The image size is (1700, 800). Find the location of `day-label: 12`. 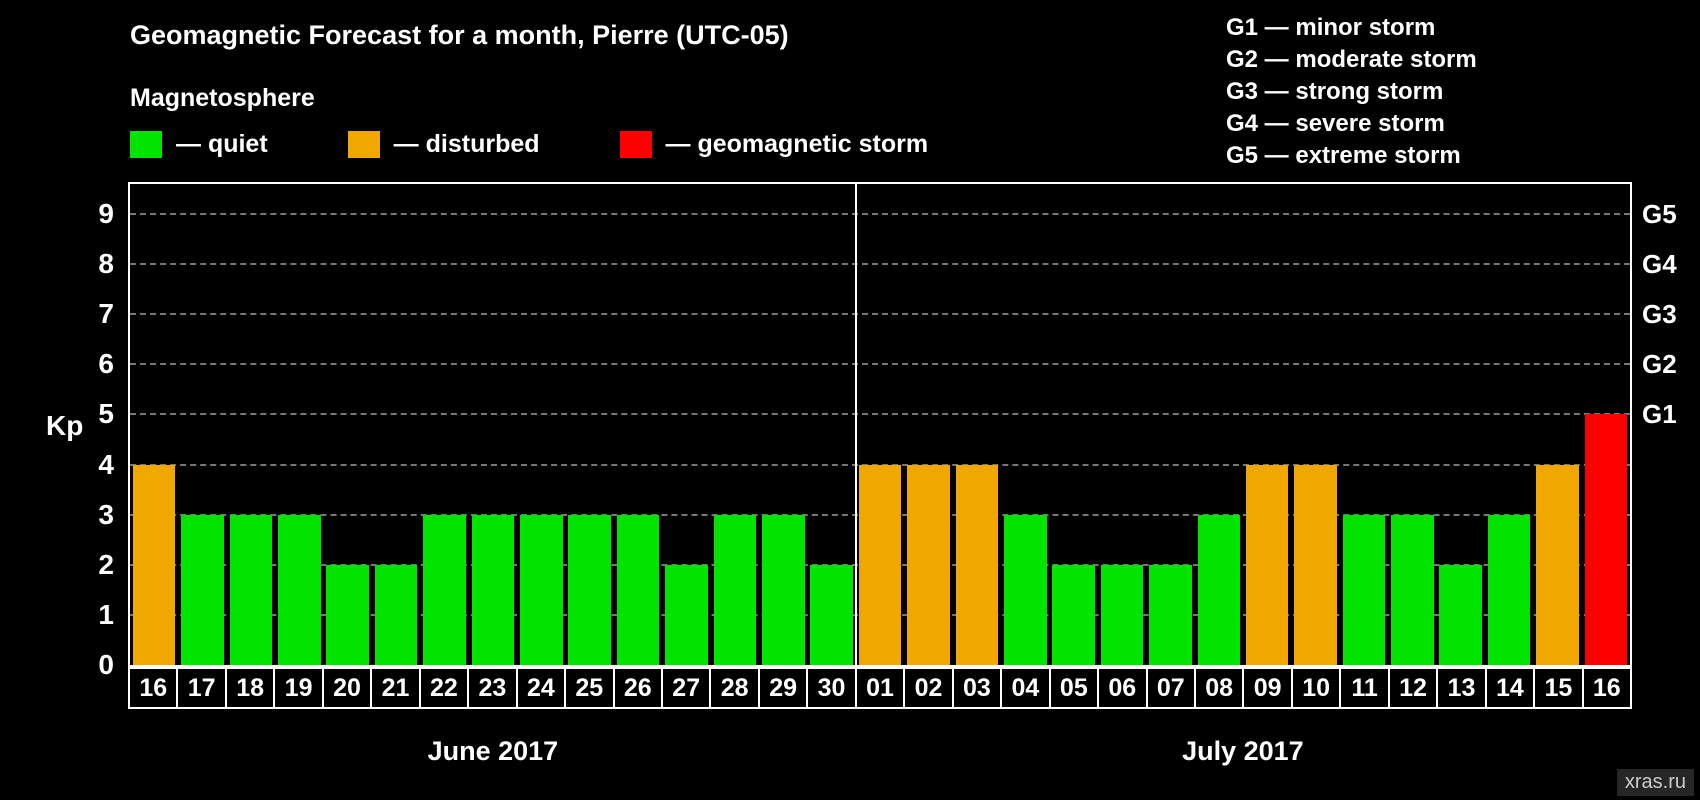

day-label: 12 is located at coordinates (1413, 688).